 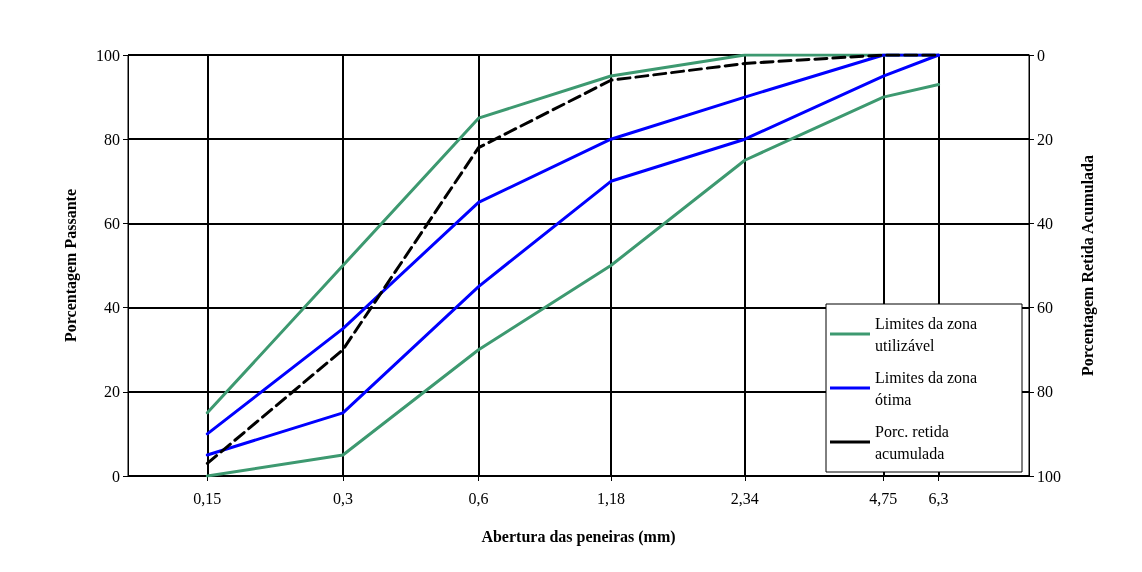 I want to click on y2-tick-label: 80, so click(x=1045, y=392).